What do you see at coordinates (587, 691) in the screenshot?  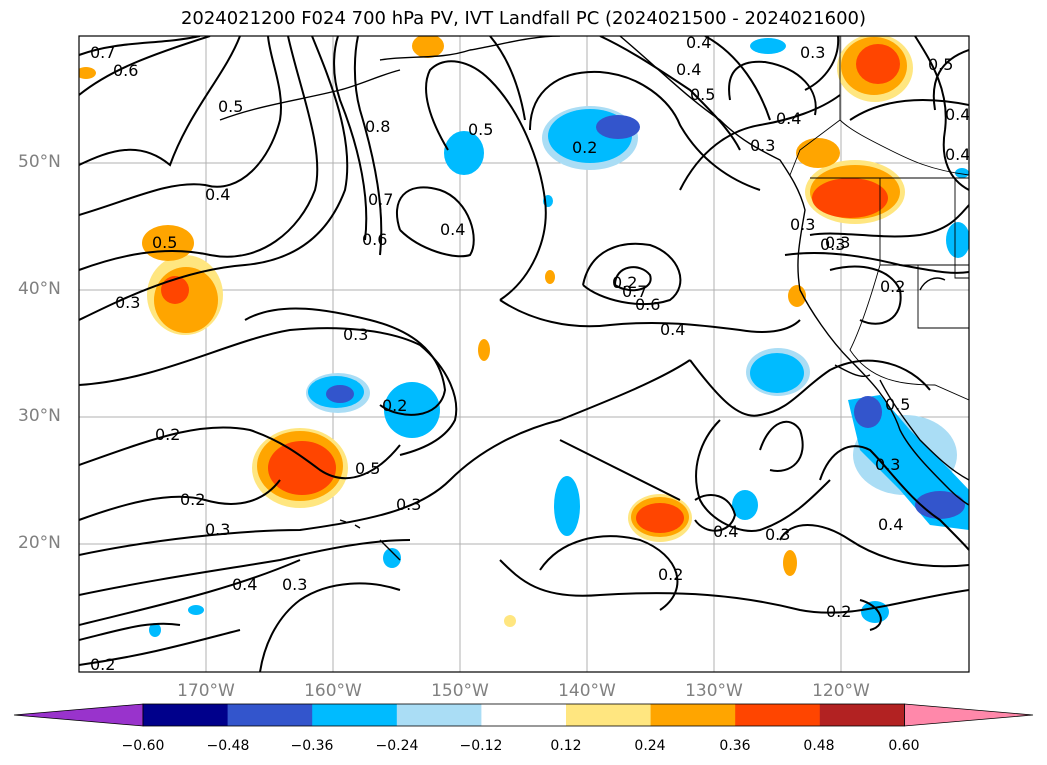 I see `lon-label-140w: 140°W` at bounding box center [587, 691].